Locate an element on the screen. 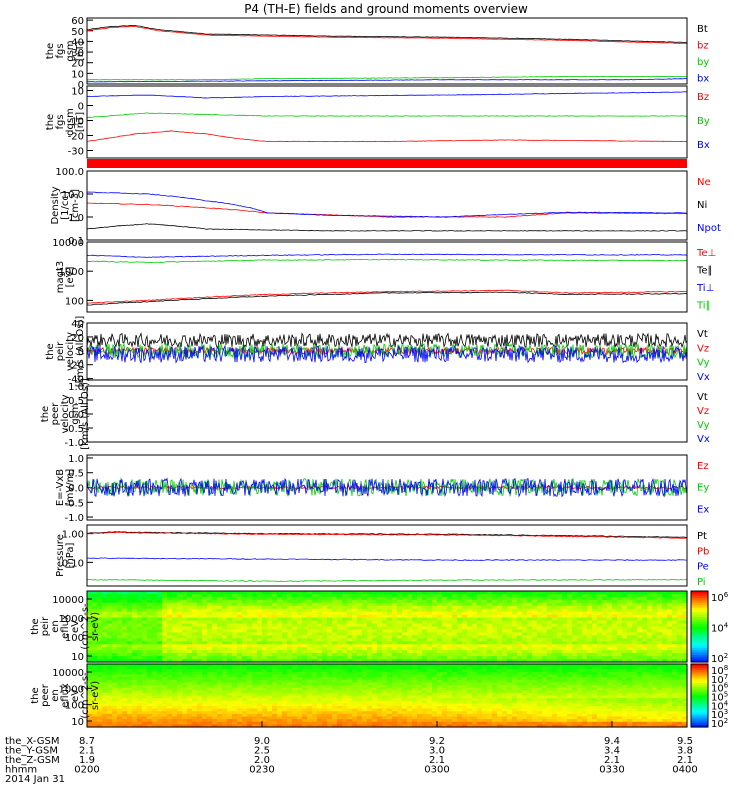 The height and width of the screenshot is (800, 750). y-axis-label: dgsm is located at coordinates (70, 122).